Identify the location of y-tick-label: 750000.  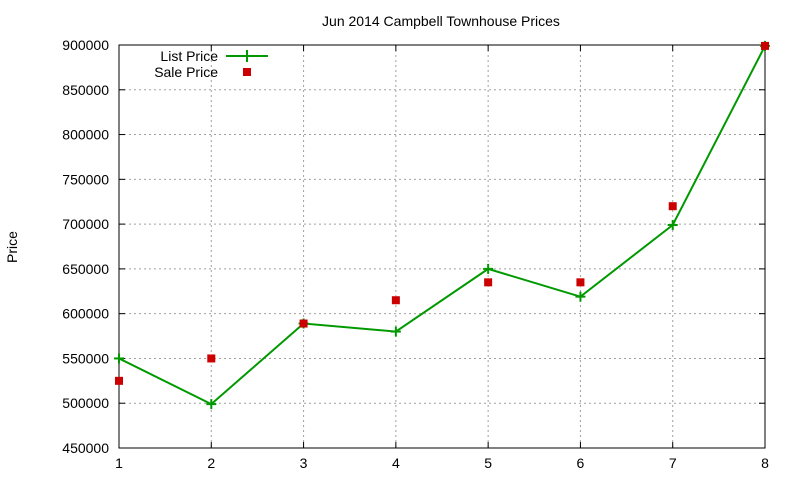
(85, 179).